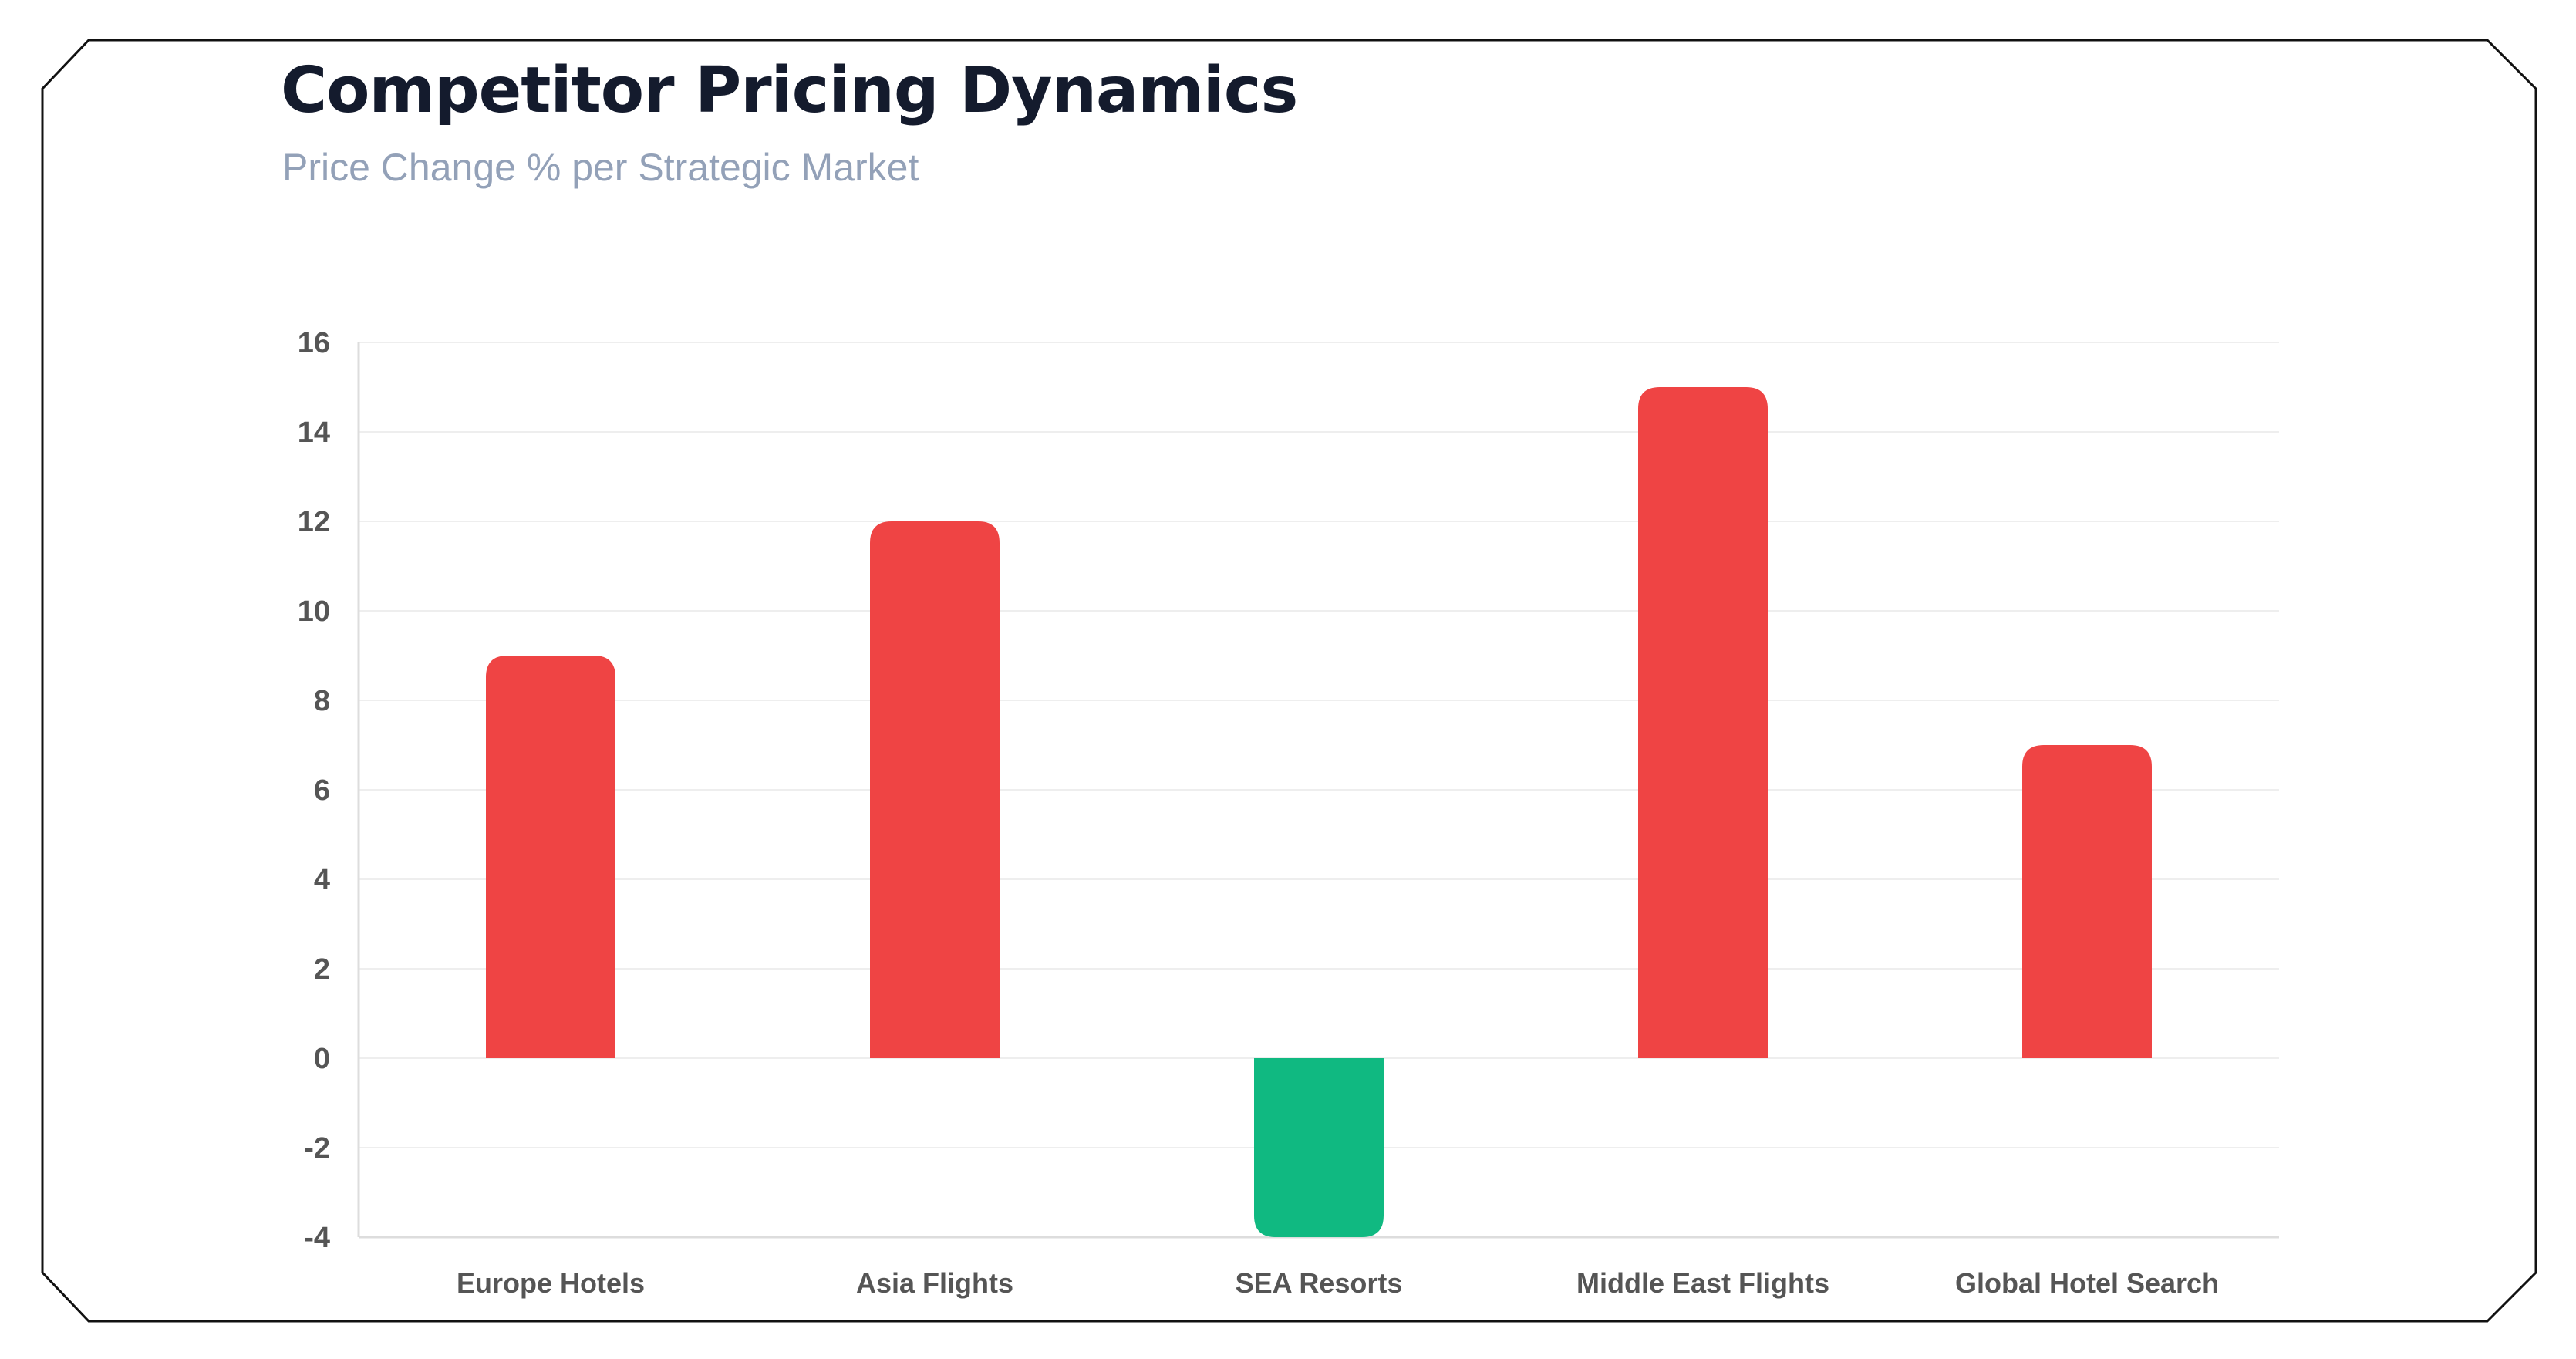 Image resolution: width=2576 pixels, height=1359 pixels. What do you see at coordinates (314, 522) in the screenshot?
I see `y-tick-label: 12` at bounding box center [314, 522].